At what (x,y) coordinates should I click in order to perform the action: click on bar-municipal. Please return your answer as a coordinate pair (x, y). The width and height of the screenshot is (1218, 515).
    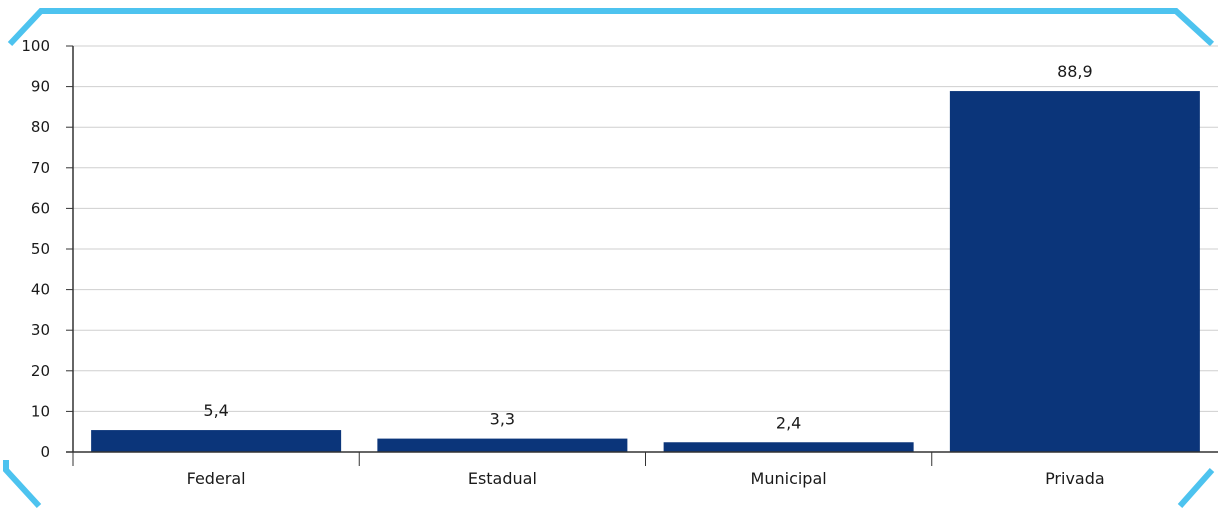
    Looking at the image, I should click on (788, 447).